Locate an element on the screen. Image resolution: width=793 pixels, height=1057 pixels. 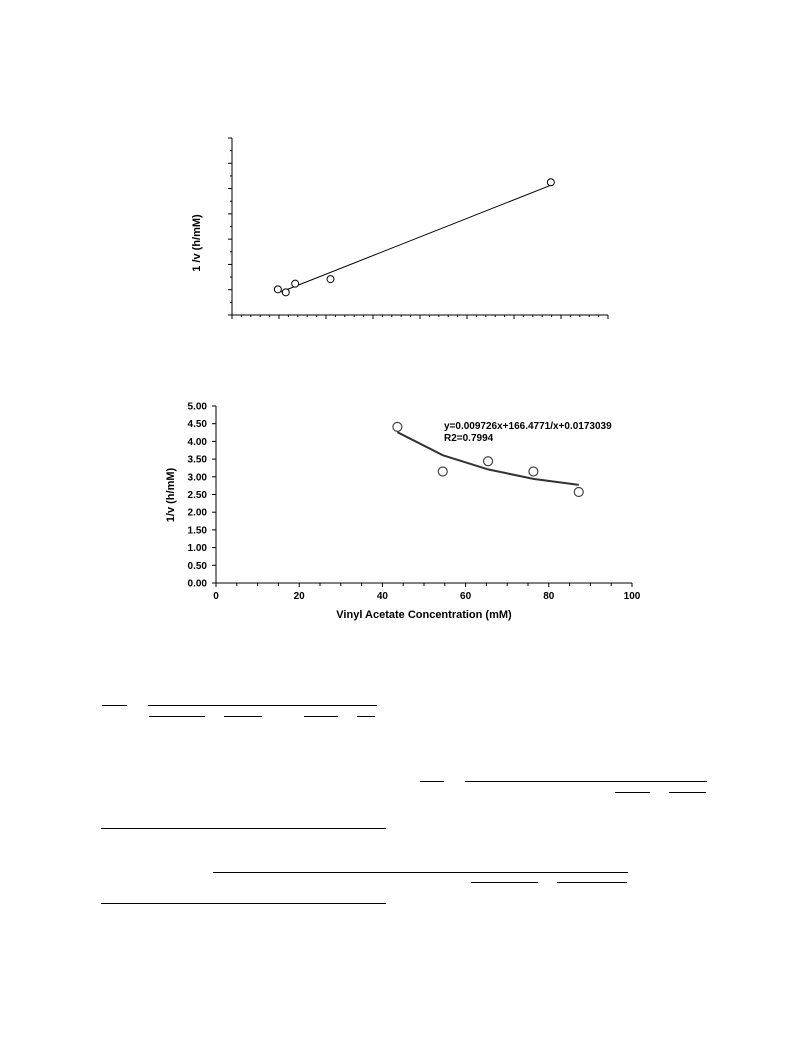
chart-2-x-tick-label: 40 is located at coordinates (383, 596).